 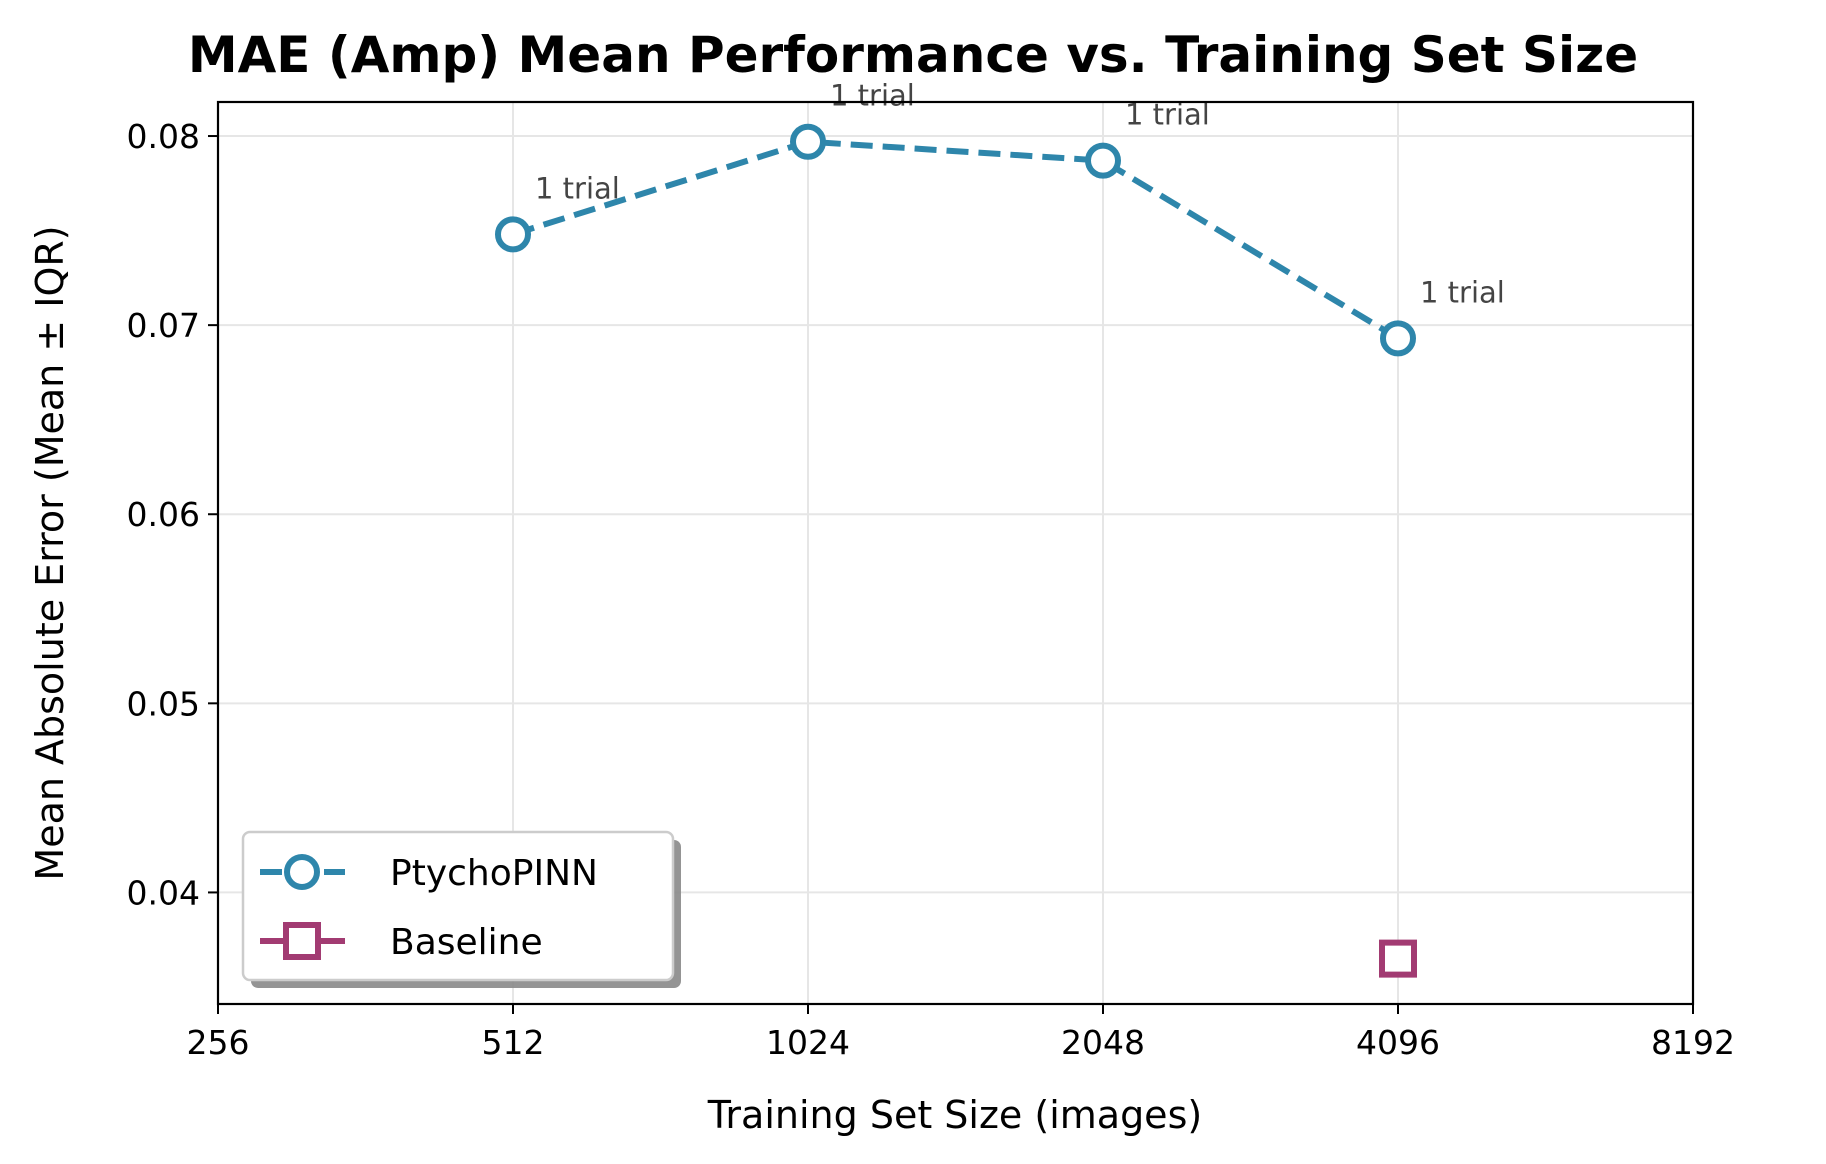 I want to click on x-axis-label: Training Set Size (images), so click(x=954, y=1115).